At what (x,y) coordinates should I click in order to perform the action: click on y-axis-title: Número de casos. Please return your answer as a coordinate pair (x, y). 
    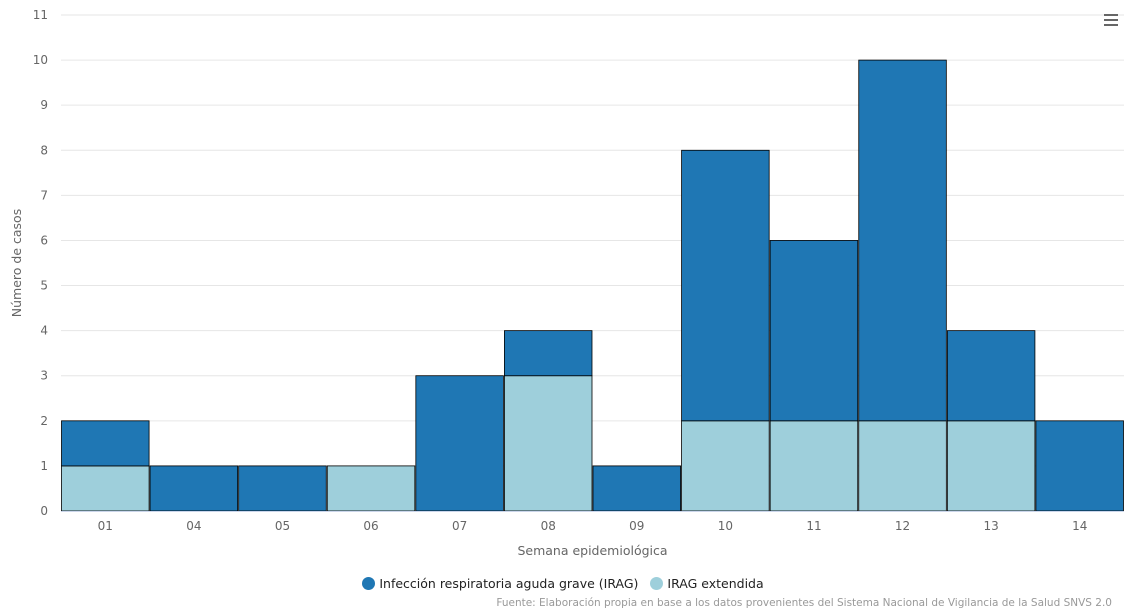
    Looking at the image, I should click on (16, 263).